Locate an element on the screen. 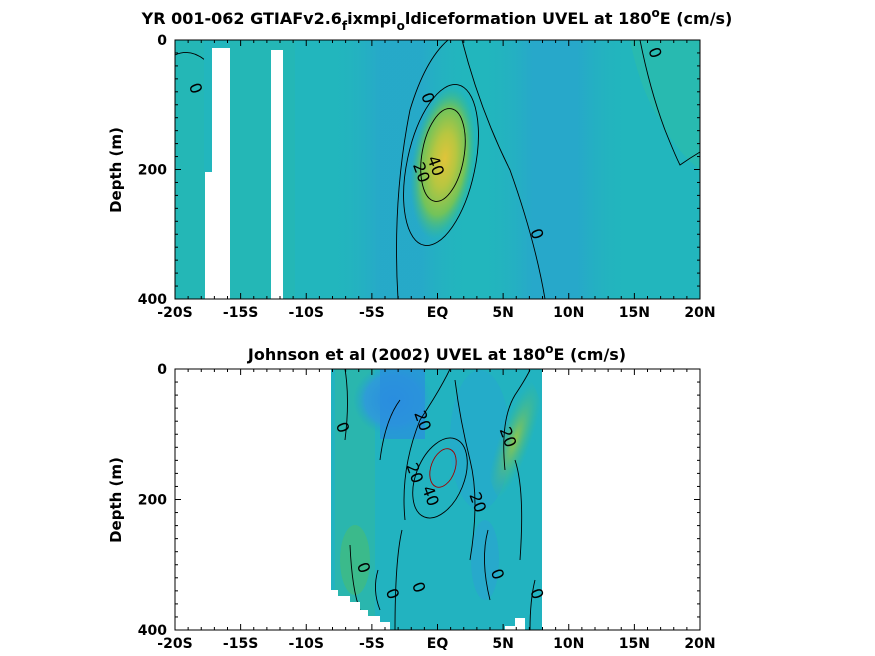 Image resolution: width=875 pixels, height=656 pixels. bottom-x-tick-label: -15S is located at coordinates (240, 644).